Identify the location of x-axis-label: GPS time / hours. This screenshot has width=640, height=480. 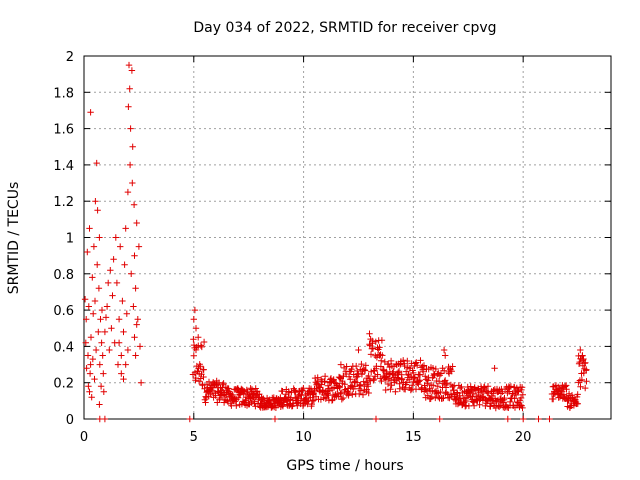
(344, 466).